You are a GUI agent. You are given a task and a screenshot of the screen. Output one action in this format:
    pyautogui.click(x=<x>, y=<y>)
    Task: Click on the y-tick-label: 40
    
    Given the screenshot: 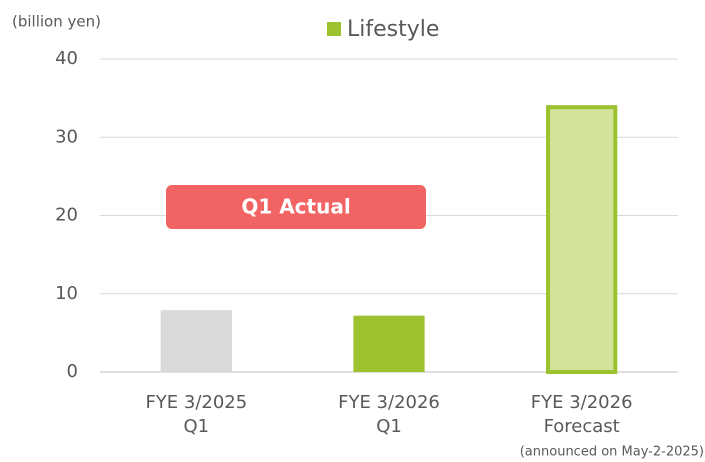 What is the action you would take?
    pyautogui.click(x=66, y=58)
    